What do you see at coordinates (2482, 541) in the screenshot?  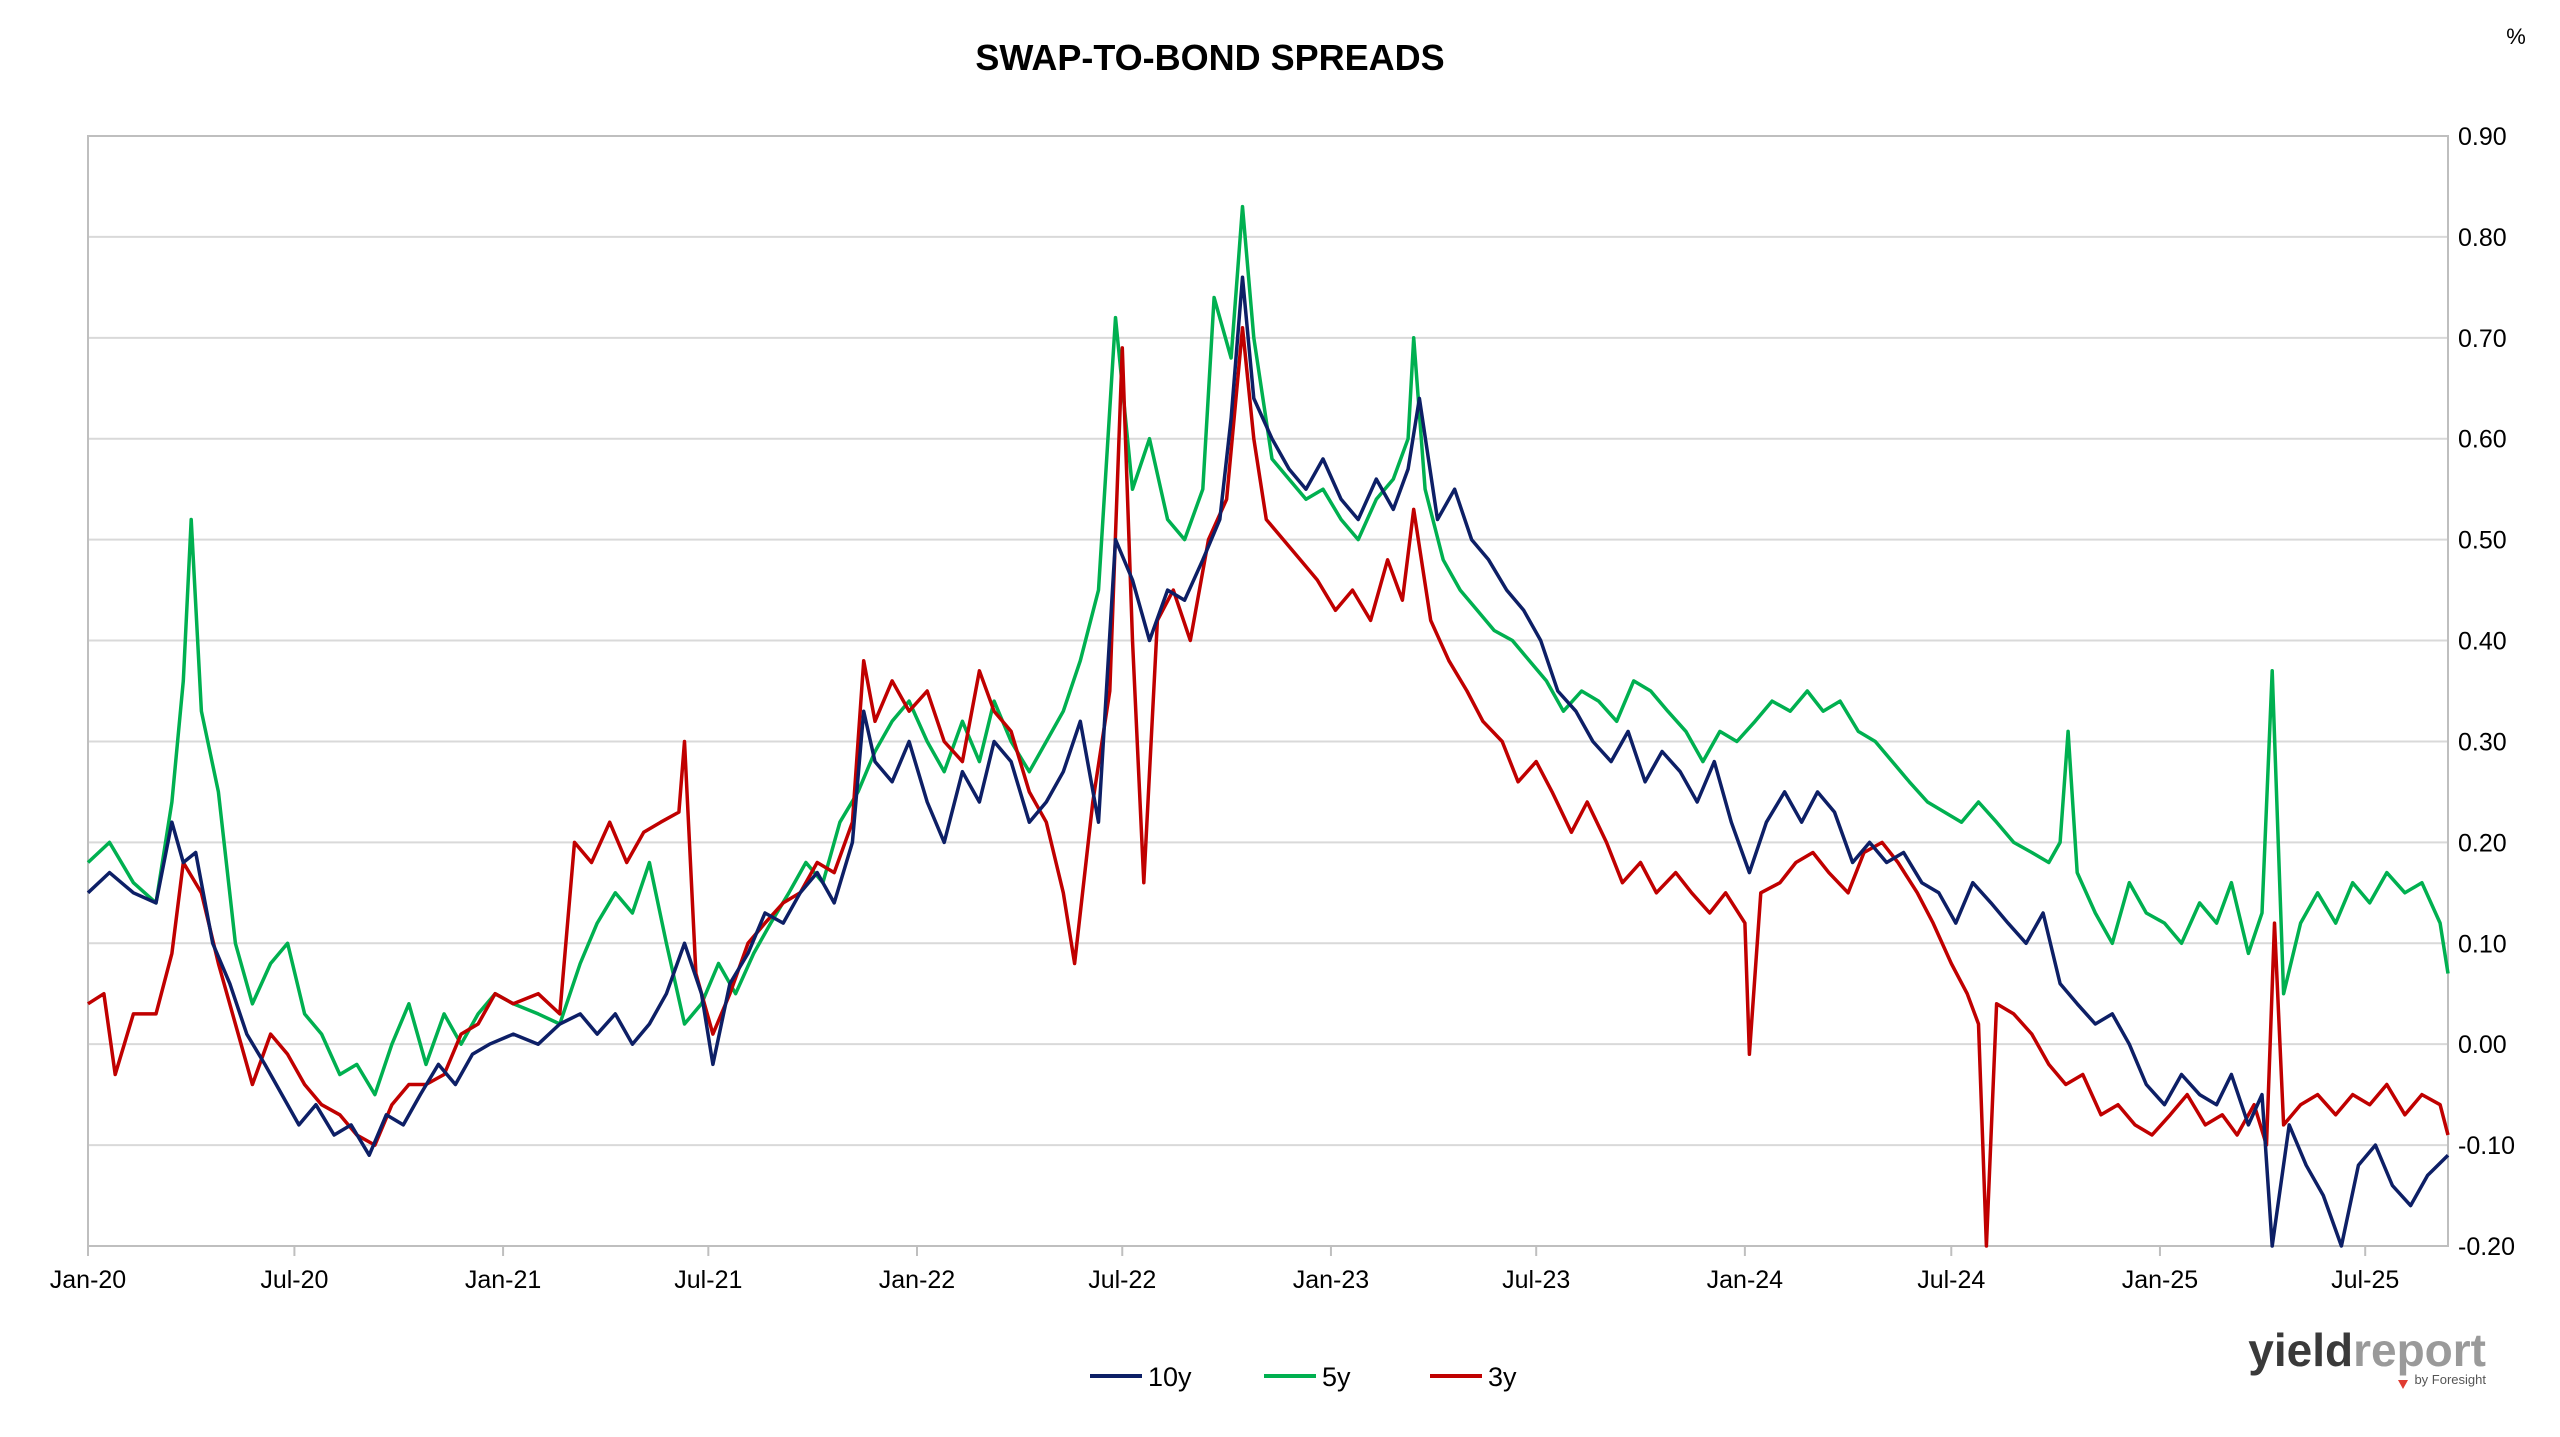 I see `y-tick-label: 0.50` at bounding box center [2482, 541].